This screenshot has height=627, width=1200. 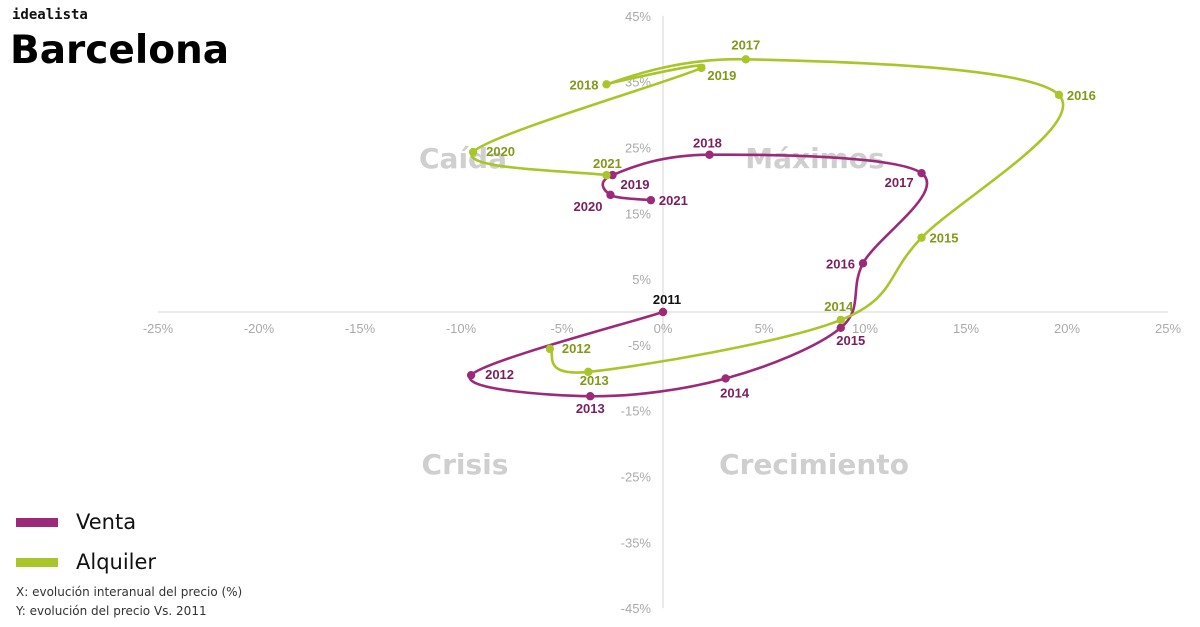 What do you see at coordinates (37, 522) in the screenshot?
I see `legend-swatch-venta` at bounding box center [37, 522].